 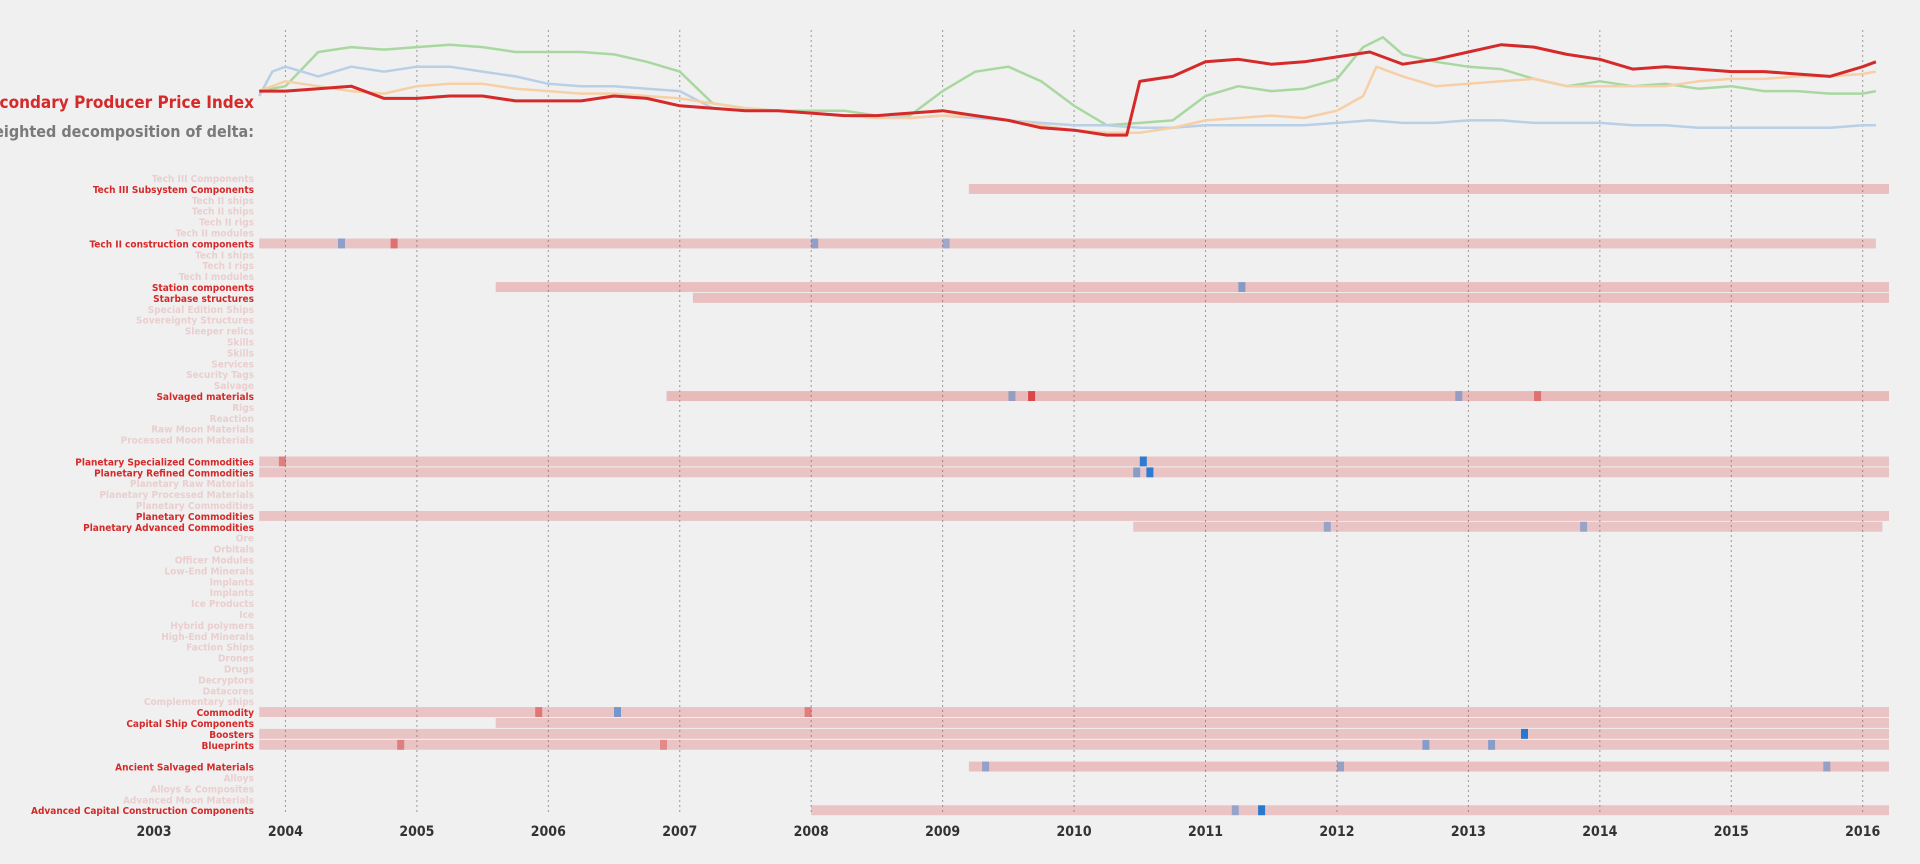 What do you see at coordinates (212, 626) in the screenshot?
I see `row-label: Hybrid polymers` at bounding box center [212, 626].